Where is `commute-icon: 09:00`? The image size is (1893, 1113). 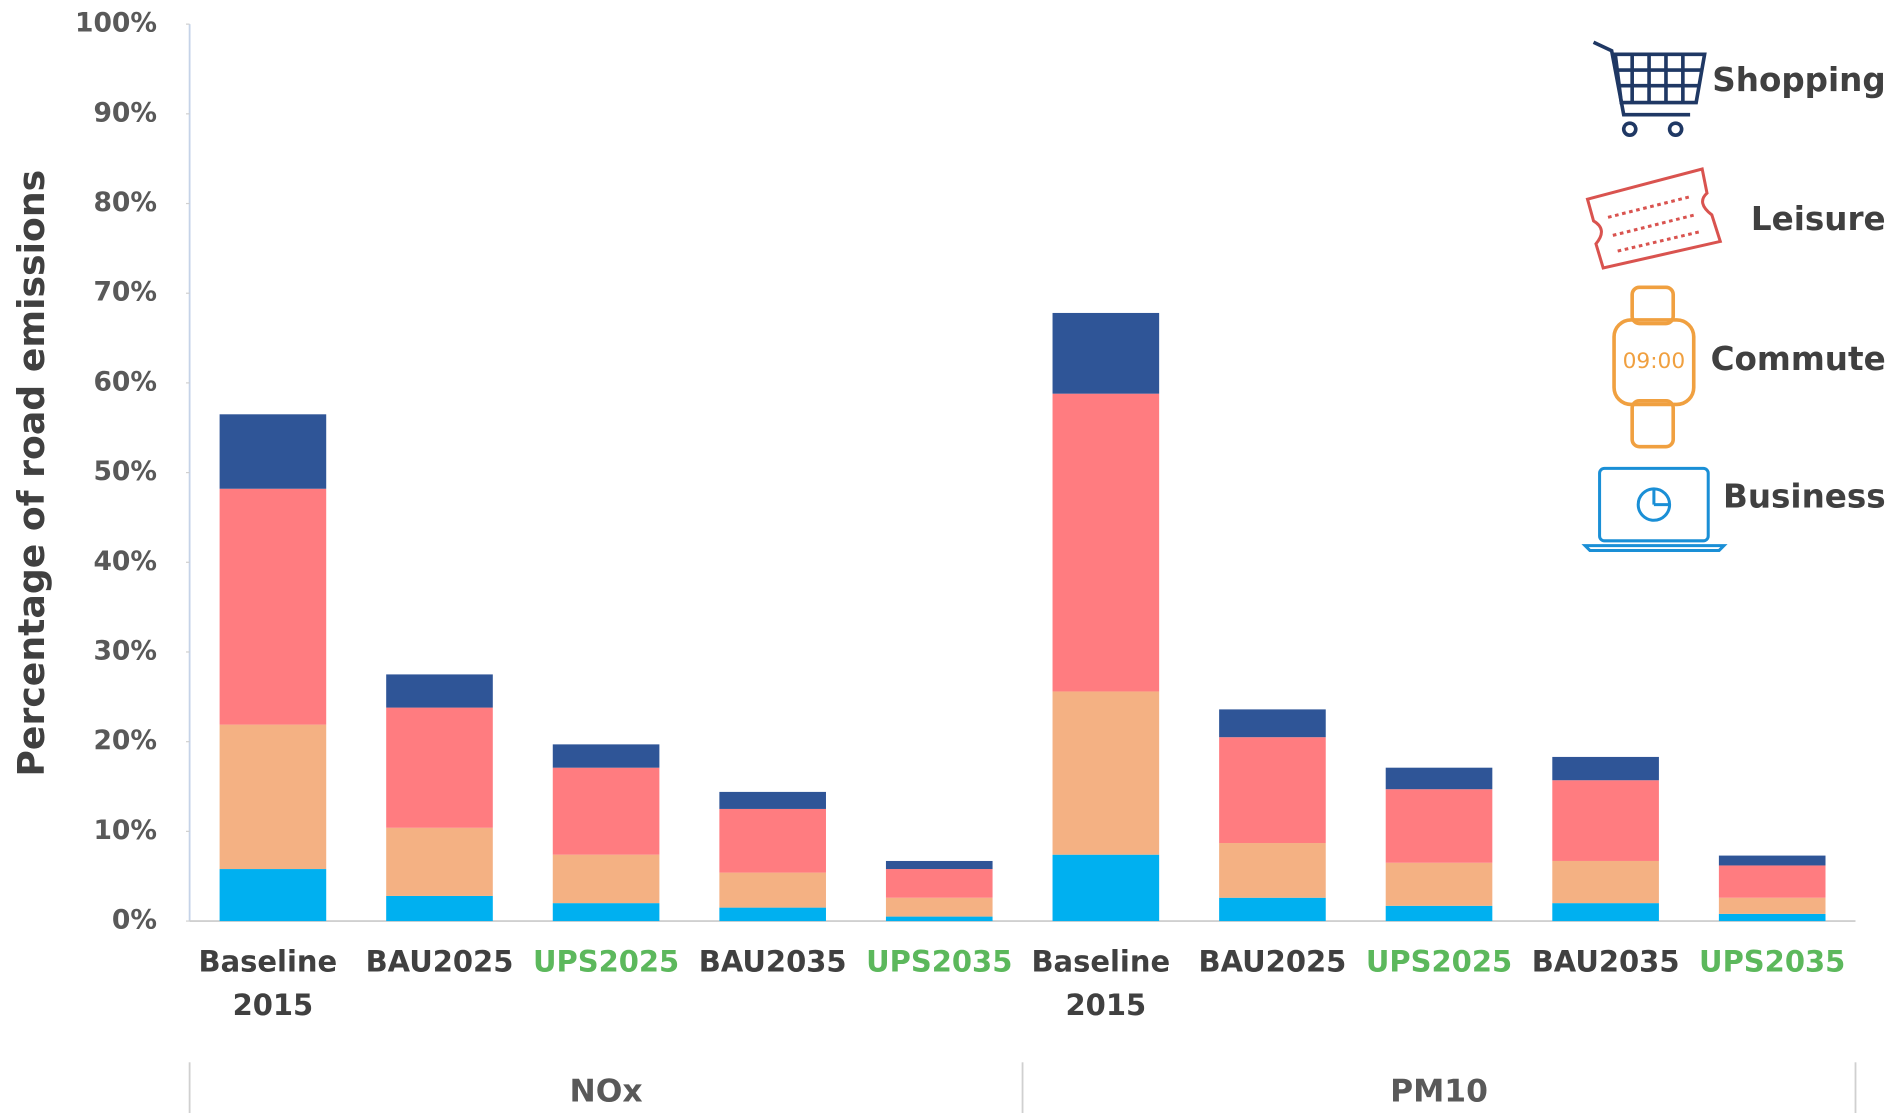 commute-icon: 09:00 is located at coordinates (1654, 367).